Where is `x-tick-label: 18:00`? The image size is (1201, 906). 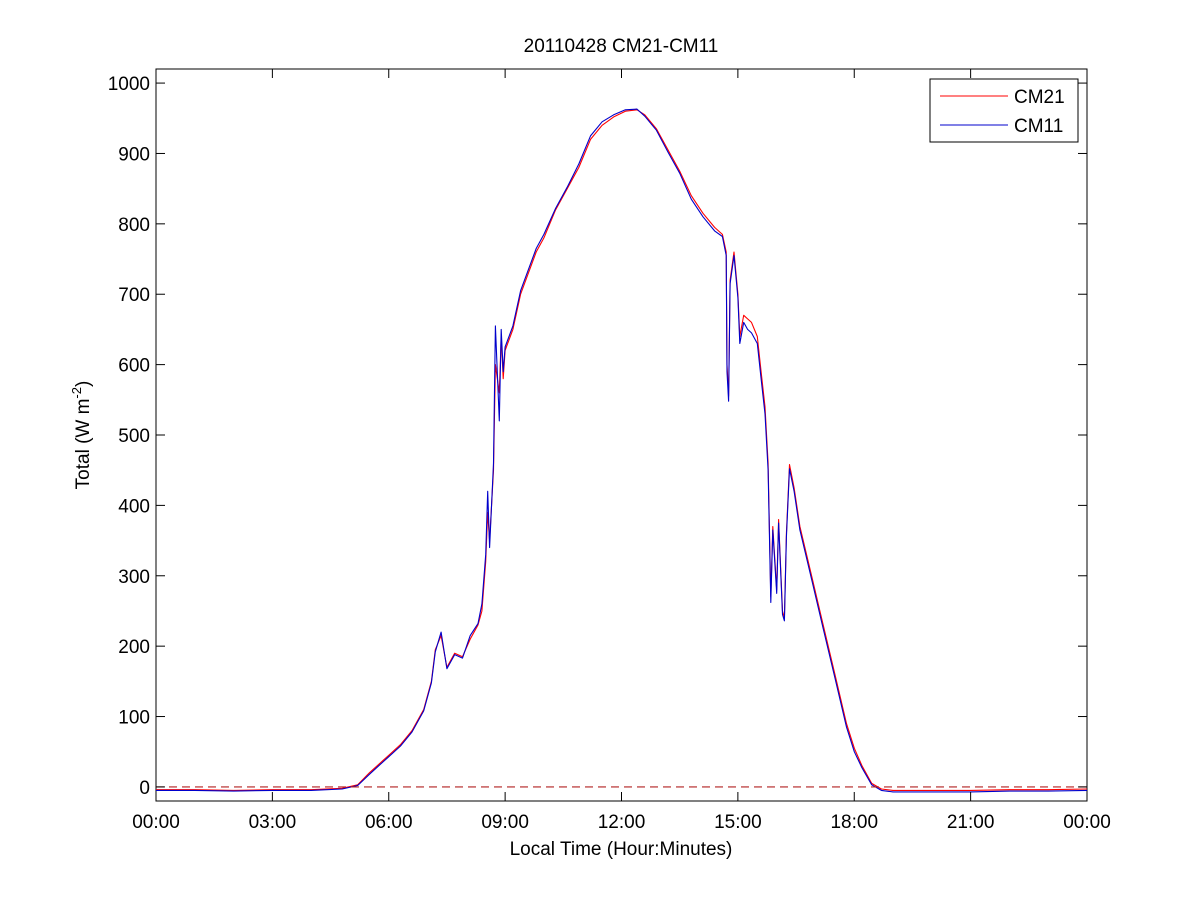
x-tick-label: 18:00 is located at coordinates (854, 822).